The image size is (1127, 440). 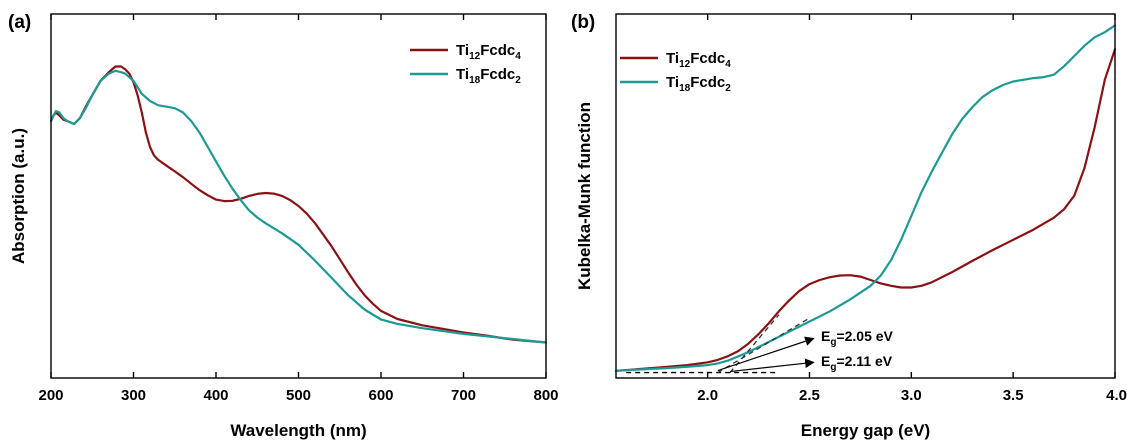 I want to click on band-gap-annotation: Eg=2.11 eV, so click(x=857, y=363).